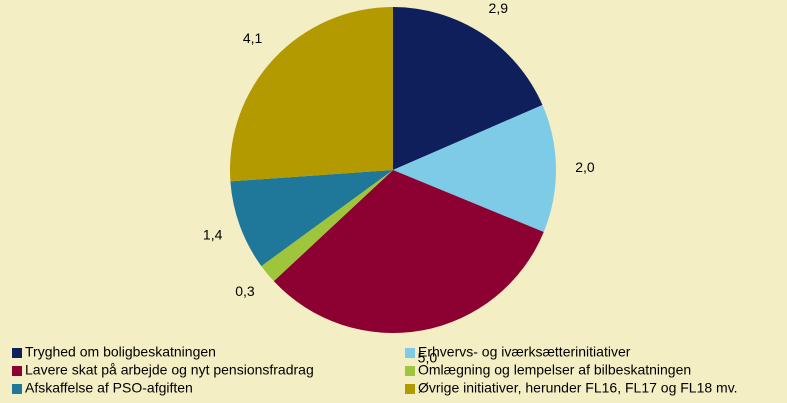 The width and height of the screenshot is (787, 403). What do you see at coordinates (213, 235) in the screenshot?
I see `data-label: 1,4` at bounding box center [213, 235].